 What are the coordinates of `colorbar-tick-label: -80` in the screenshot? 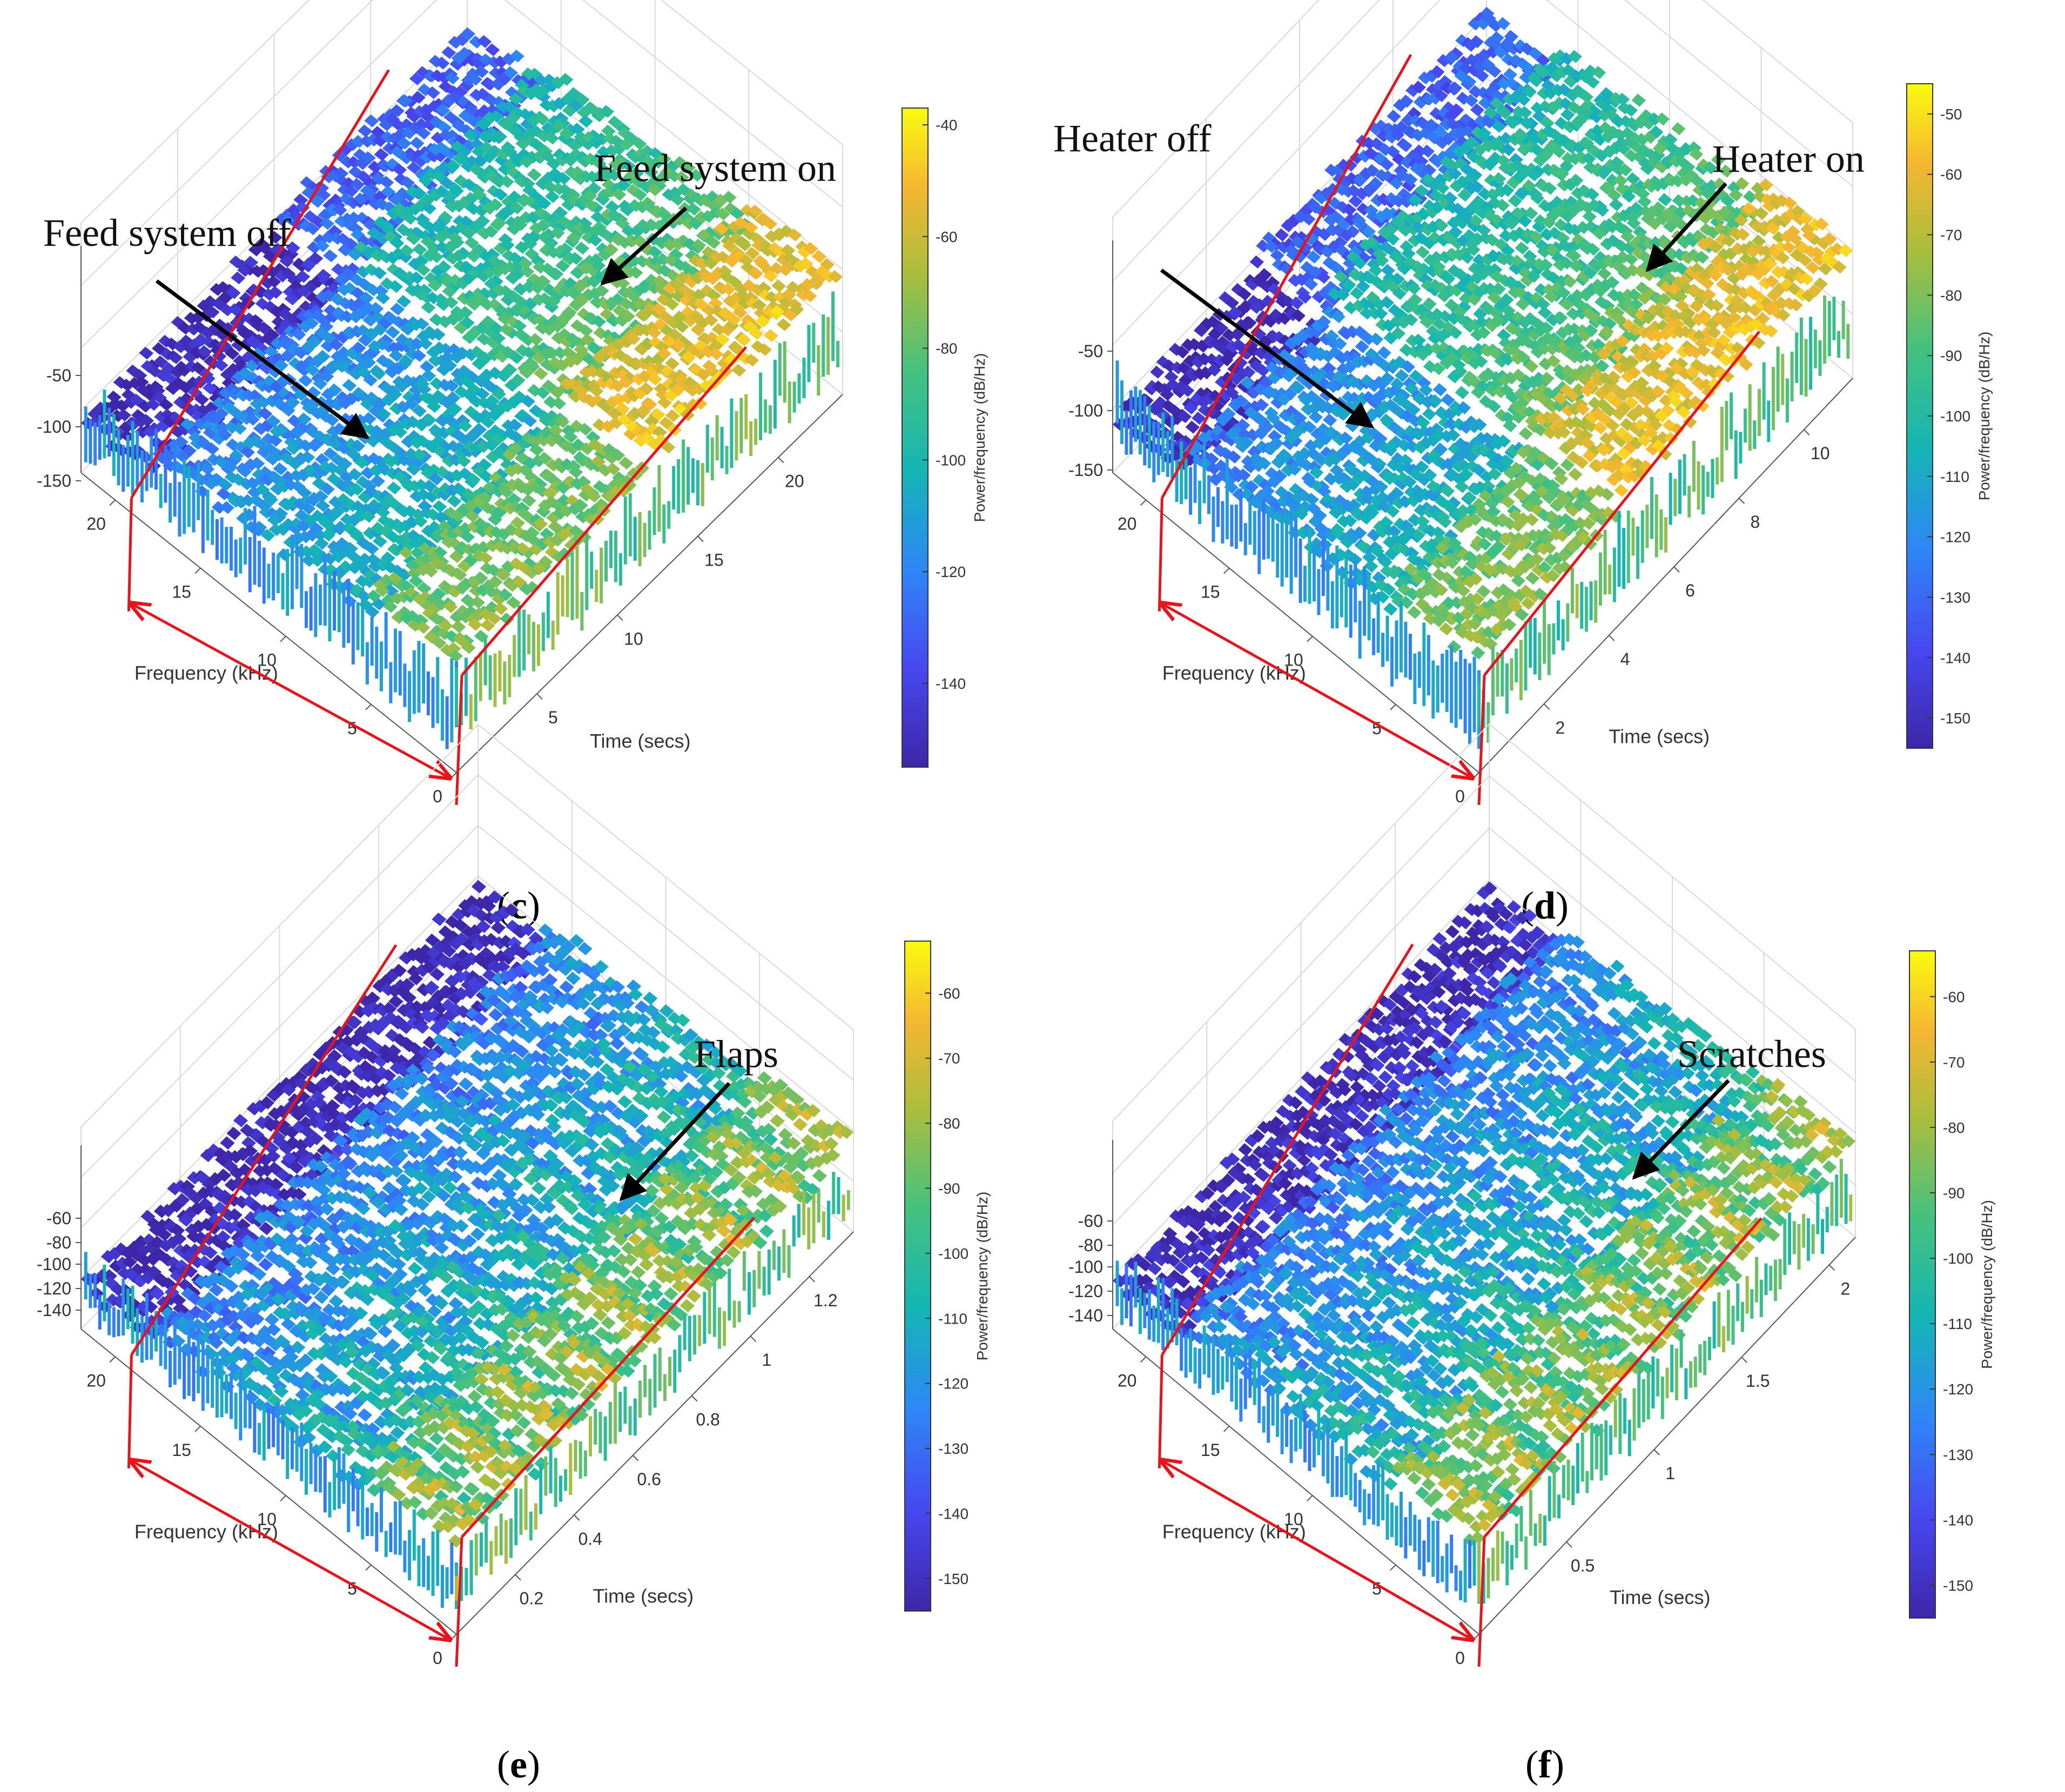 It's located at (947, 349).